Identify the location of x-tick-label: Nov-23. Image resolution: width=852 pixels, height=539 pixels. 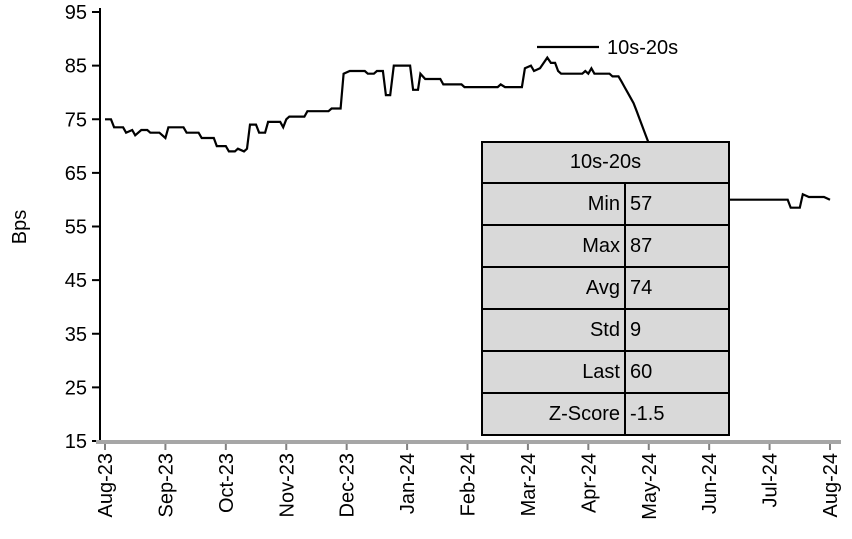
(287, 485).